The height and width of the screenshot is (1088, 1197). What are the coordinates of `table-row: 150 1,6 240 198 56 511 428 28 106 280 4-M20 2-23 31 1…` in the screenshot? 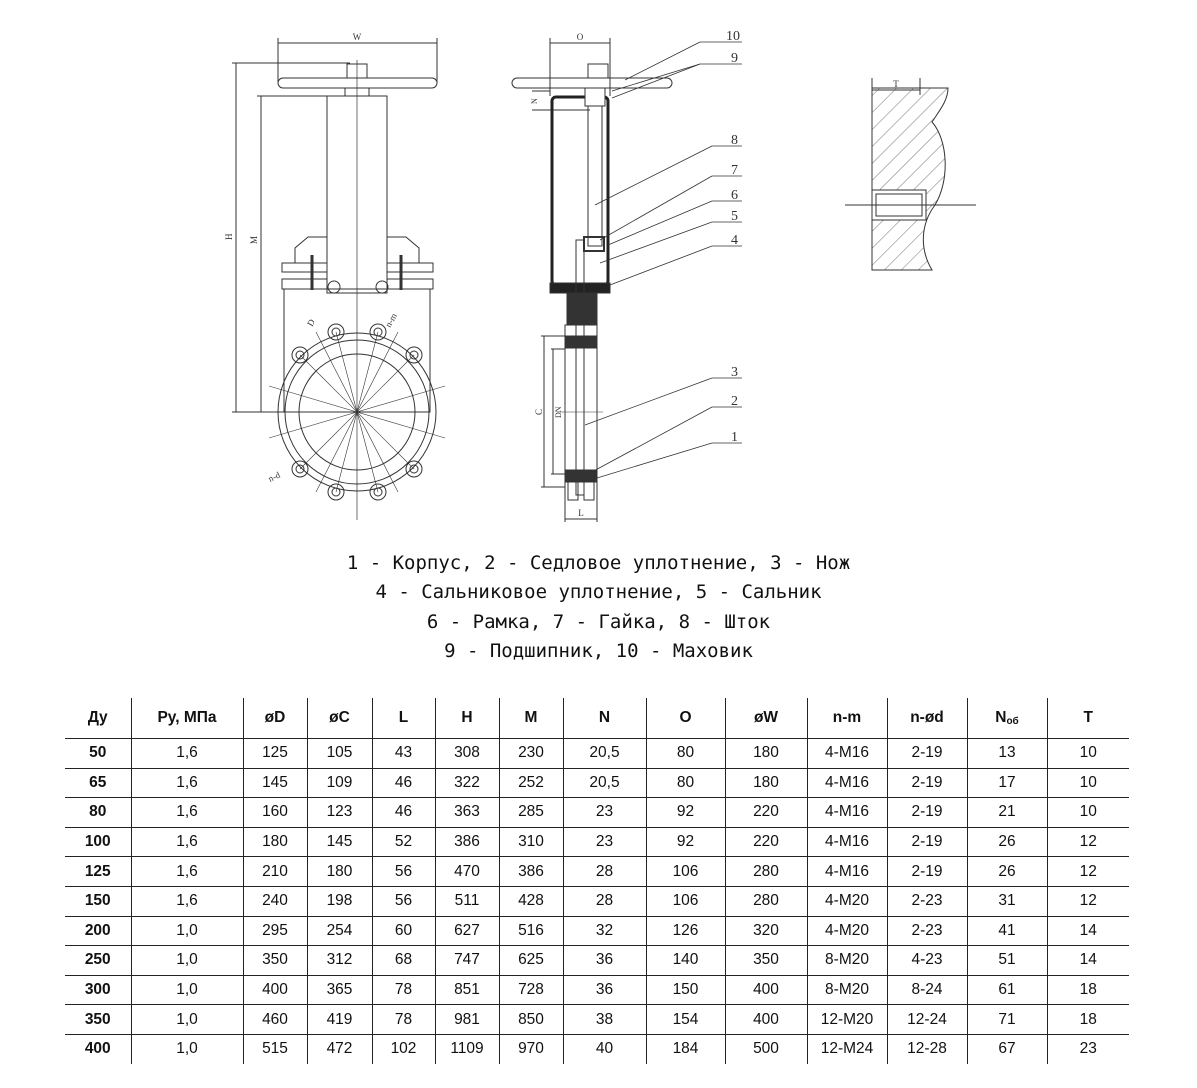 It's located at (597, 901).